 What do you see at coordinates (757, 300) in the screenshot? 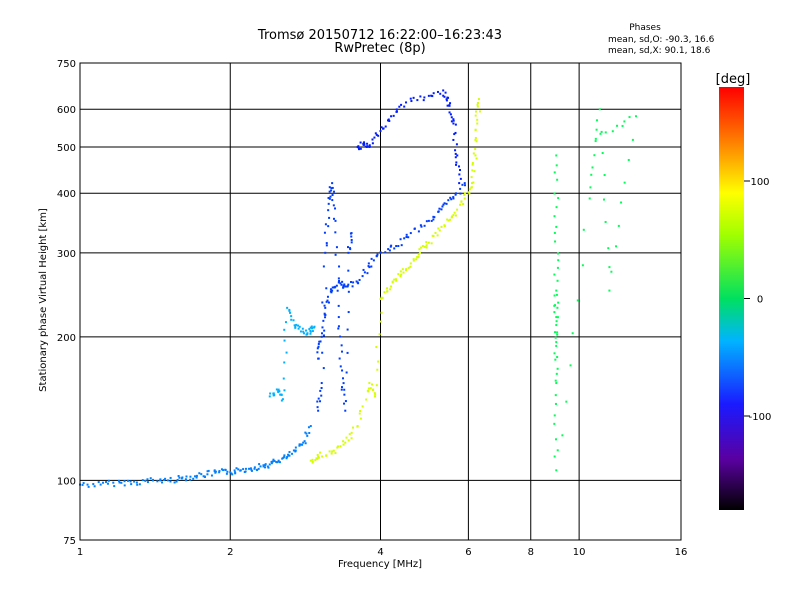
I see `colorbar-ticks: -100 0 100` at bounding box center [757, 300].